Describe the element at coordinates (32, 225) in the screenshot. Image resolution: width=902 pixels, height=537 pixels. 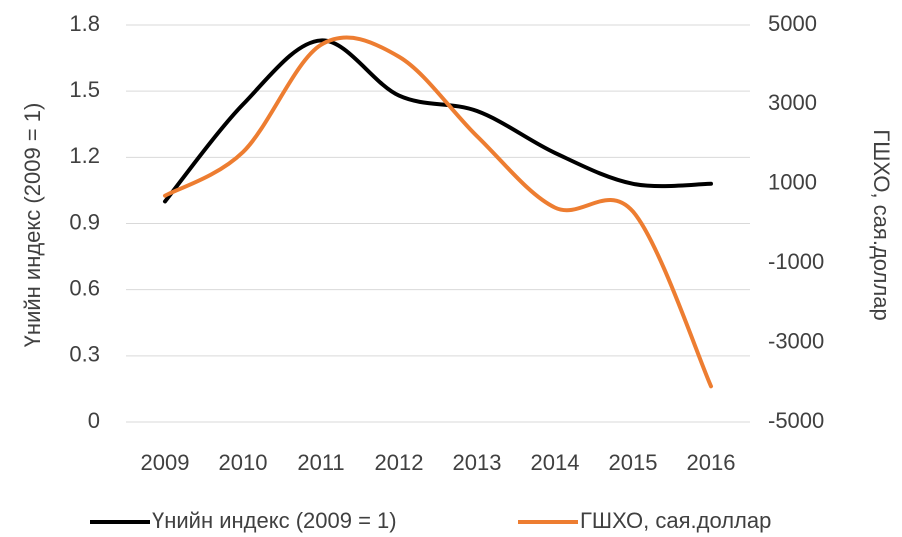
I see `y-axis-title: Үнийн индекс (2009 = 1)` at that location.